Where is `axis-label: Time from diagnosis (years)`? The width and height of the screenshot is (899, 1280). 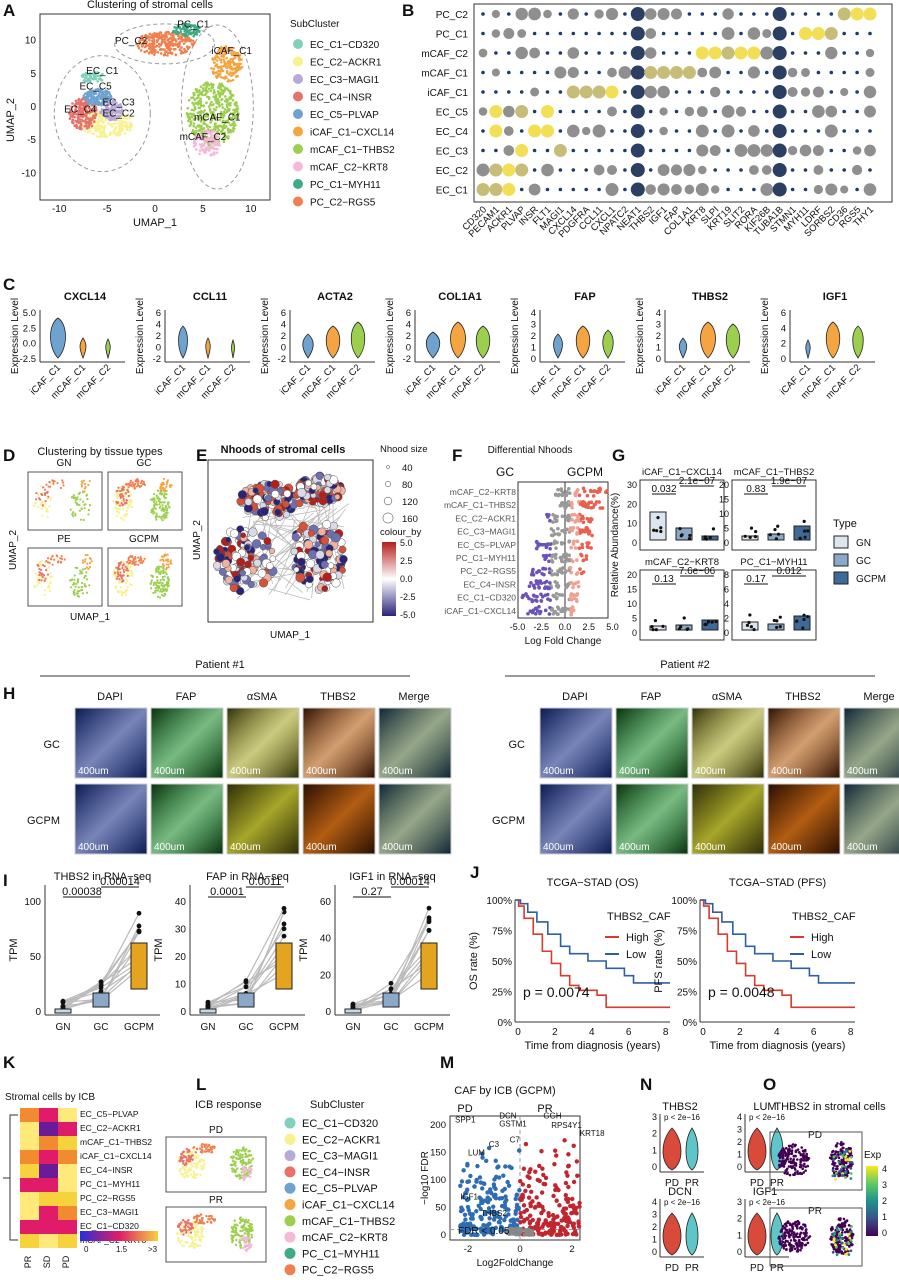 axis-label: Time from diagnosis (years) is located at coordinates (778, 1046).